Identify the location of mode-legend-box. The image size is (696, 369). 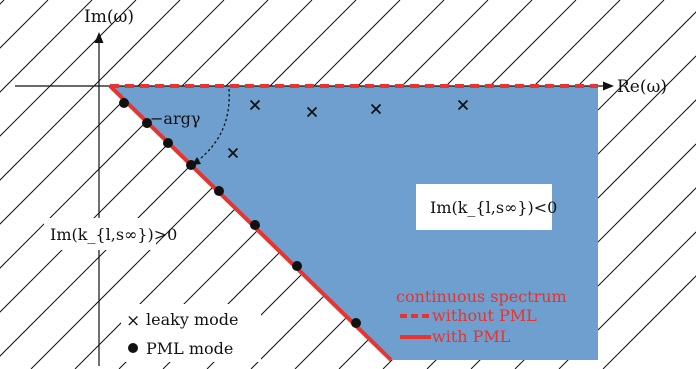
(191, 333).